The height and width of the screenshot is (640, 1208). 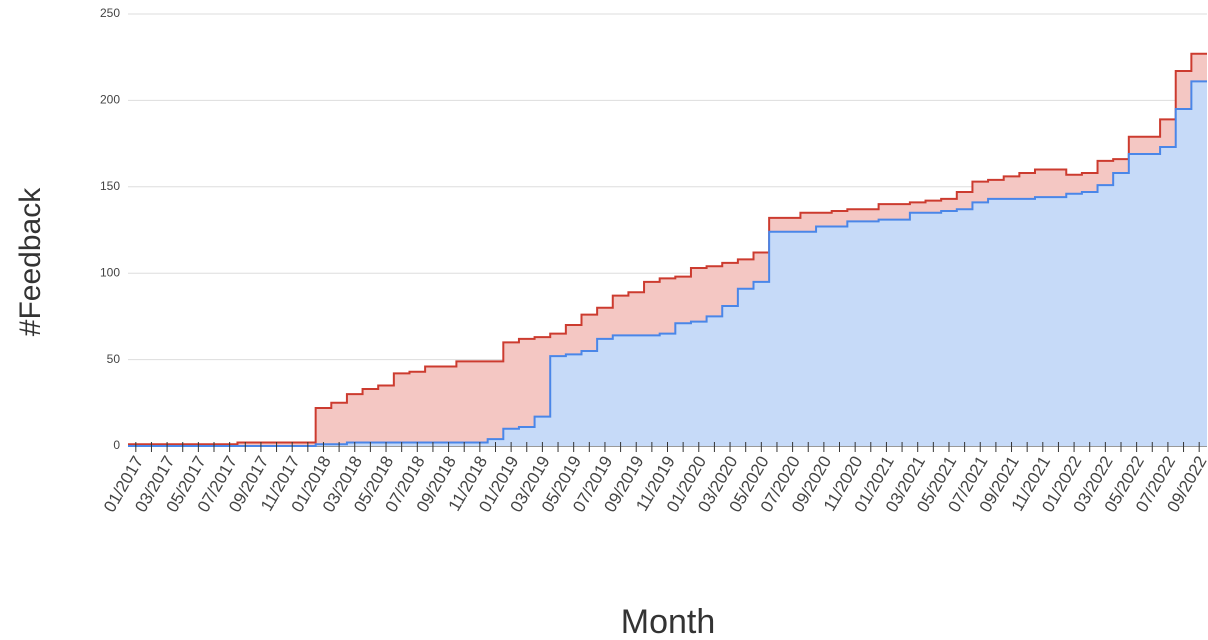 What do you see at coordinates (110, 186) in the screenshot?
I see `y-tick-label: 150` at bounding box center [110, 186].